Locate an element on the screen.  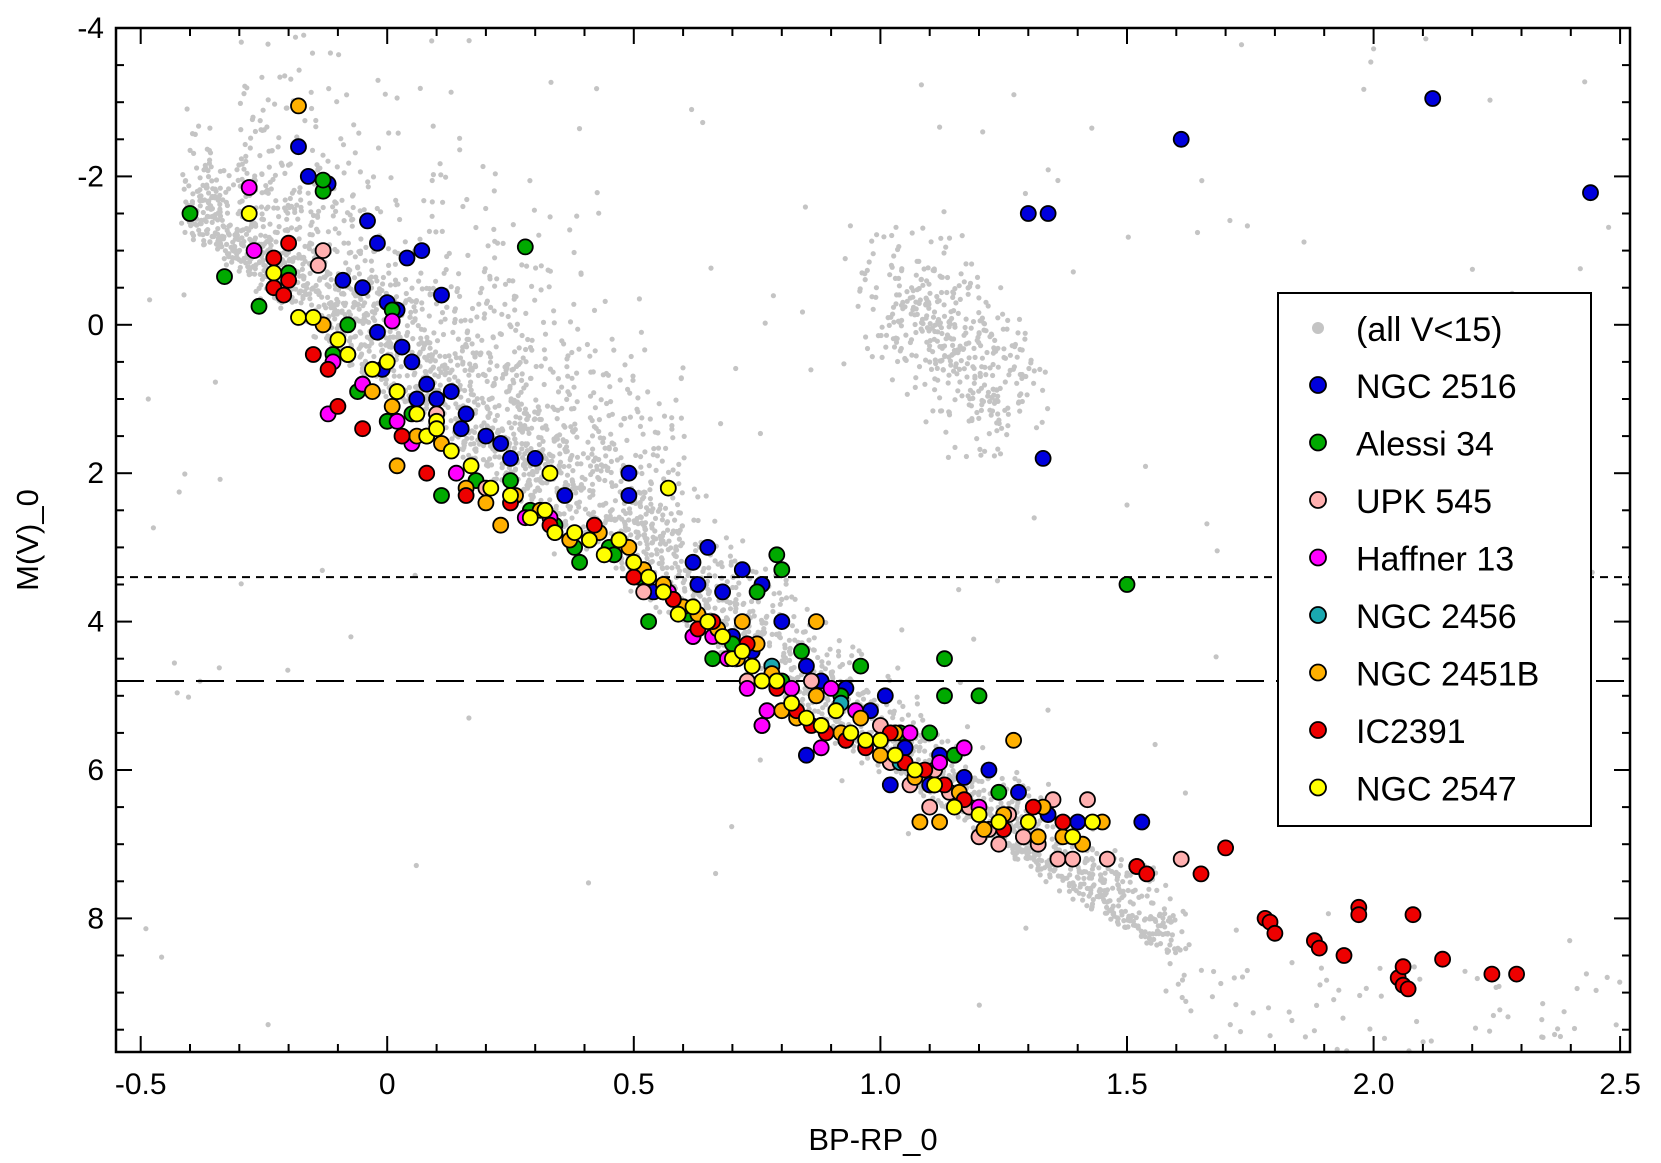
legend-box is located at coordinates (1434, 559).